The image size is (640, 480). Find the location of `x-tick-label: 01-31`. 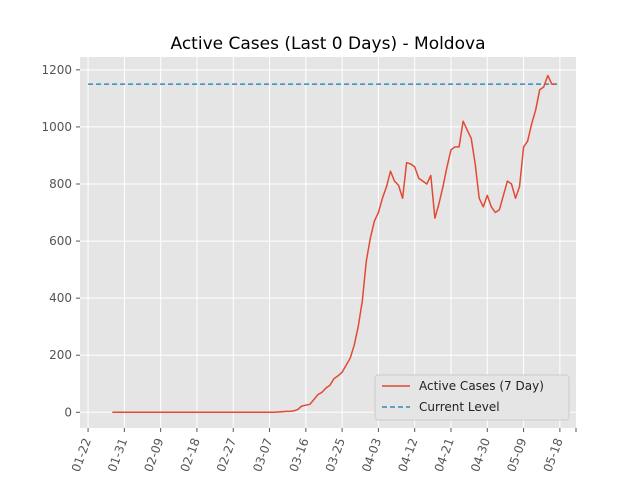

x-tick-label: 01-31 is located at coordinates (117, 455).